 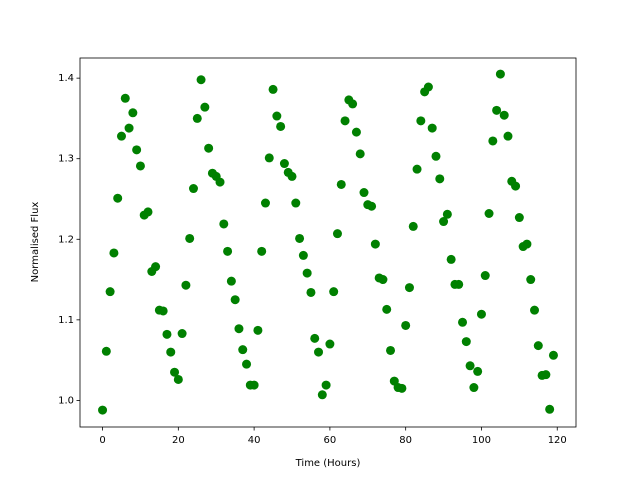 What do you see at coordinates (481, 440) in the screenshot?
I see `x-tick-label: 100` at bounding box center [481, 440].